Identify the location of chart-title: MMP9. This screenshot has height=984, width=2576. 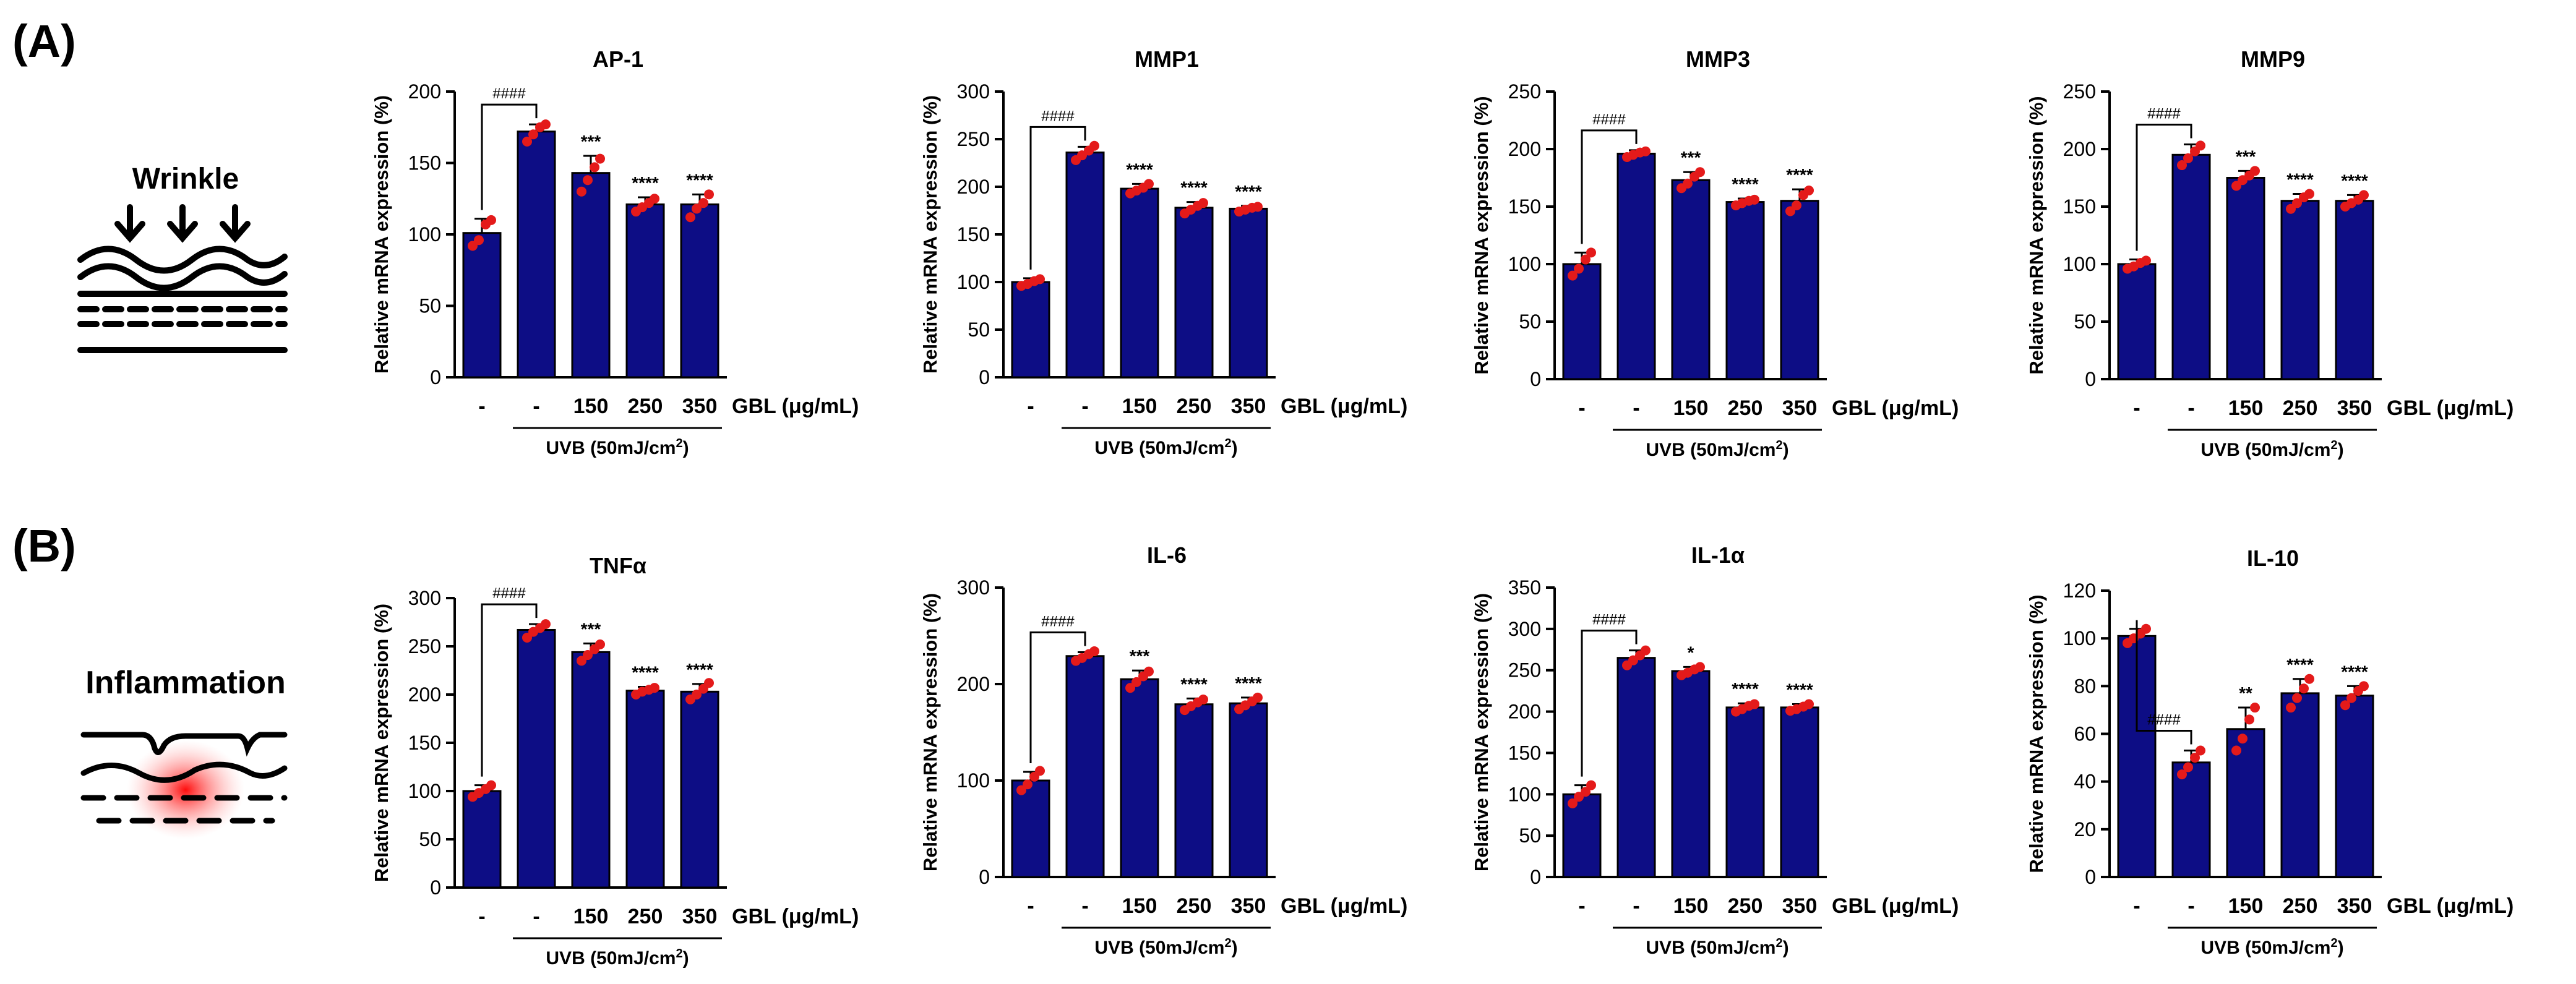
(2273, 59).